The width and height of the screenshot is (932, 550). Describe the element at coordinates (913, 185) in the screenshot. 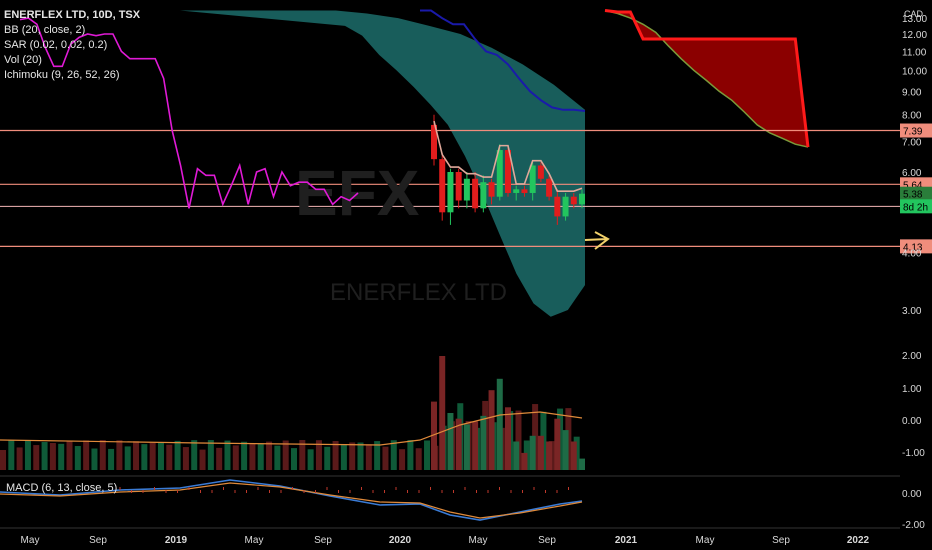

I see `price-label: 5.64` at that location.